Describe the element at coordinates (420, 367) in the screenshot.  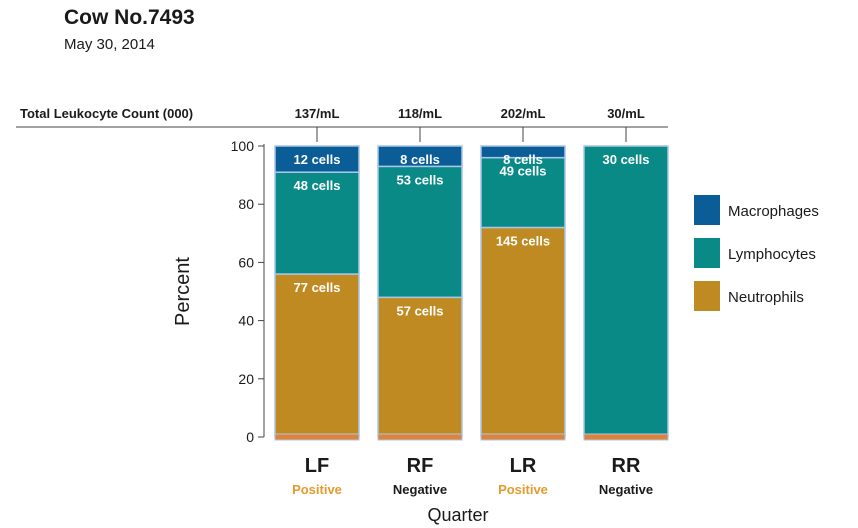
I see `bar-neutrophils-rf` at that location.